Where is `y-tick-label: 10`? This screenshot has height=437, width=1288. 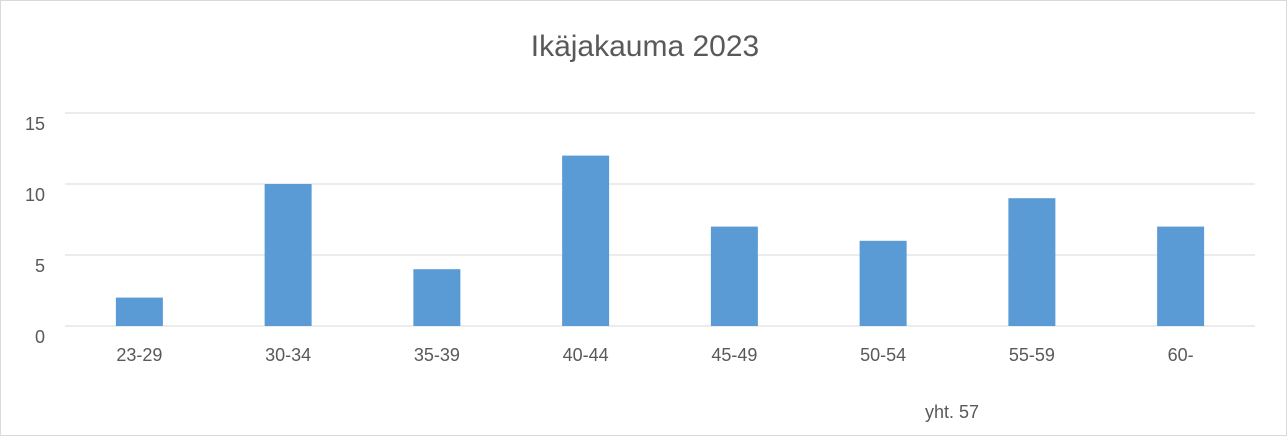 y-tick-label: 10 is located at coordinates (35, 195).